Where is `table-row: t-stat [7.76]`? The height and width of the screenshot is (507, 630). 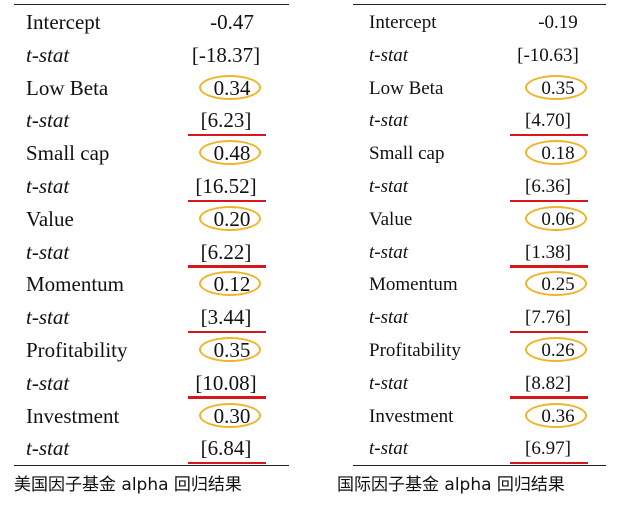 table-row: t-stat [7.76] is located at coordinates (479, 317).